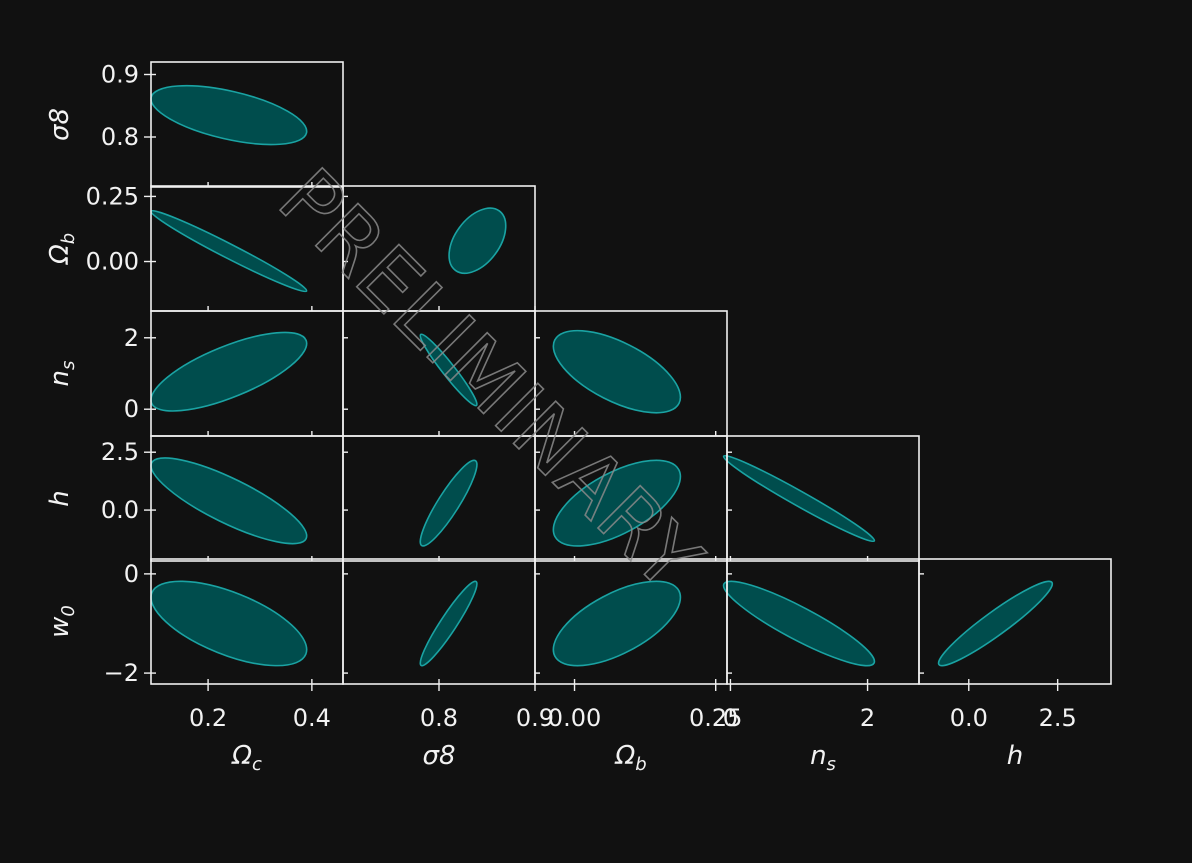 Image resolution: width=1192 pixels, height=863 pixels. I want to click on x-tick-label-n_s: 0, so click(730, 718).